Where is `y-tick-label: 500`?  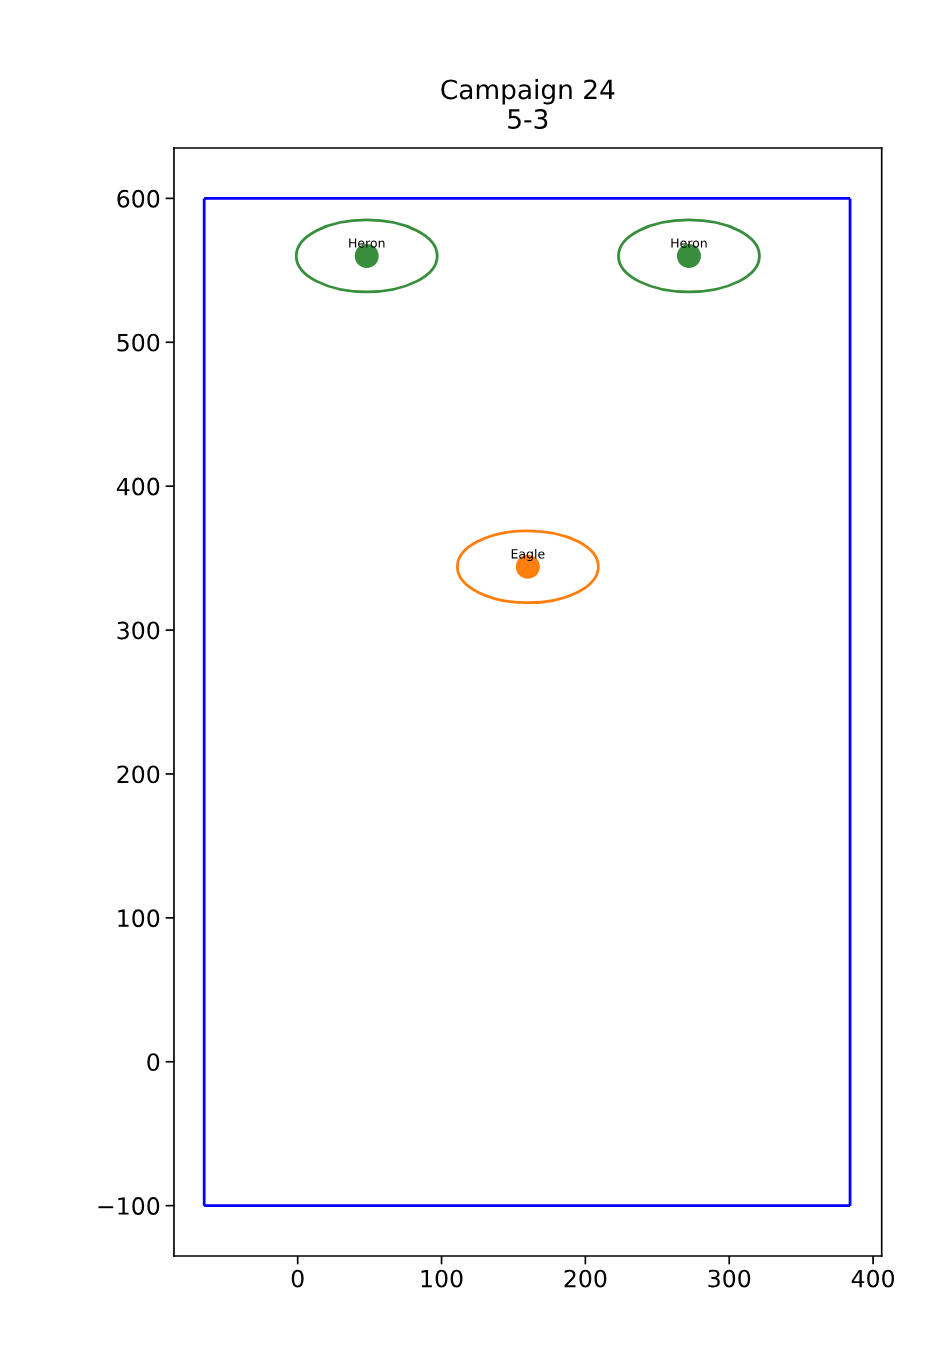 y-tick-label: 500 is located at coordinates (138, 342).